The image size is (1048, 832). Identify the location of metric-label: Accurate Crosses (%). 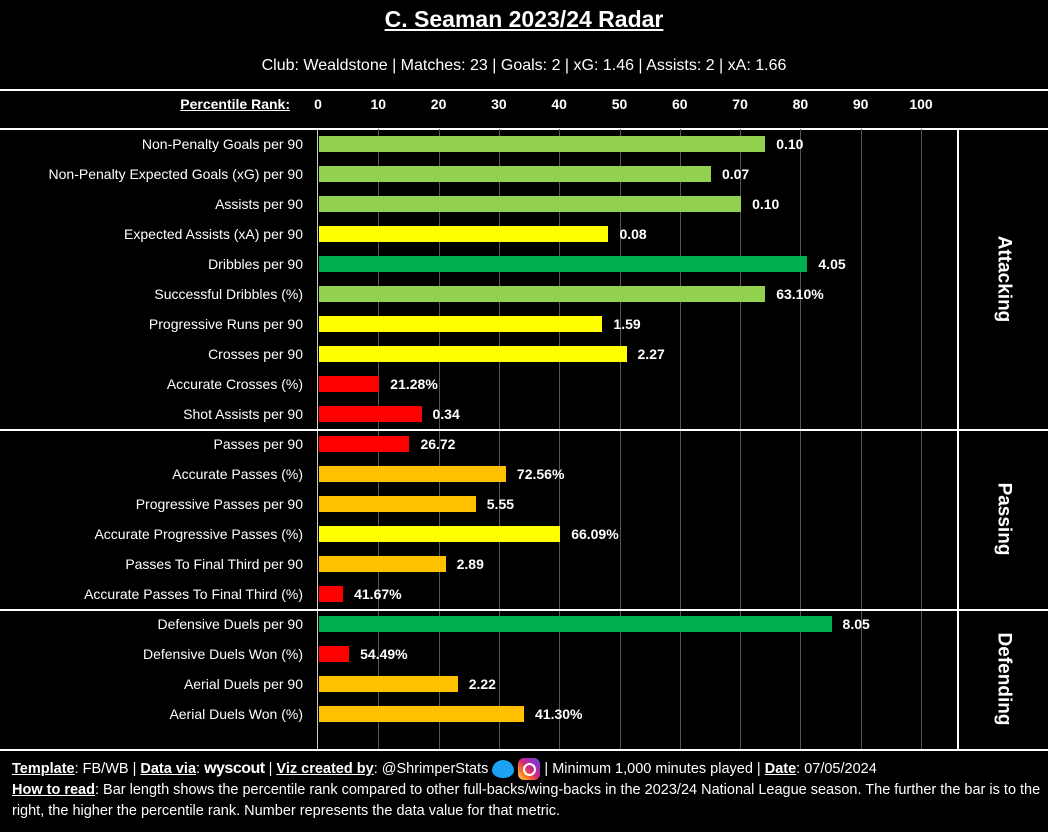
(234, 384).